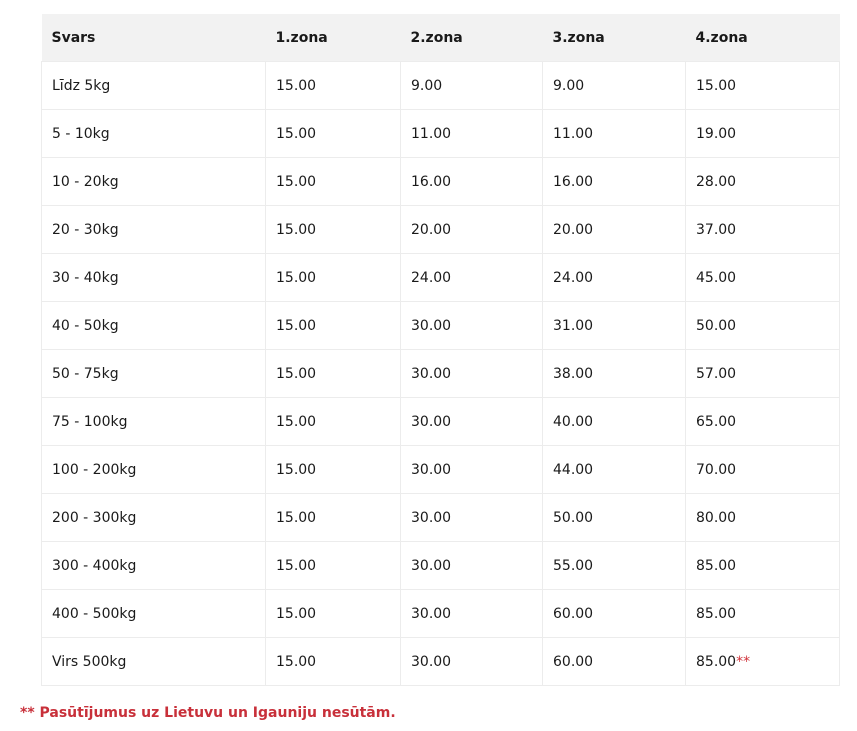 The width and height of the screenshot is (857, 731). What do you see at coordinates (614, 373) in the screenshot?
I see `table-cell: 38.00` at bounding box center [614, 373].